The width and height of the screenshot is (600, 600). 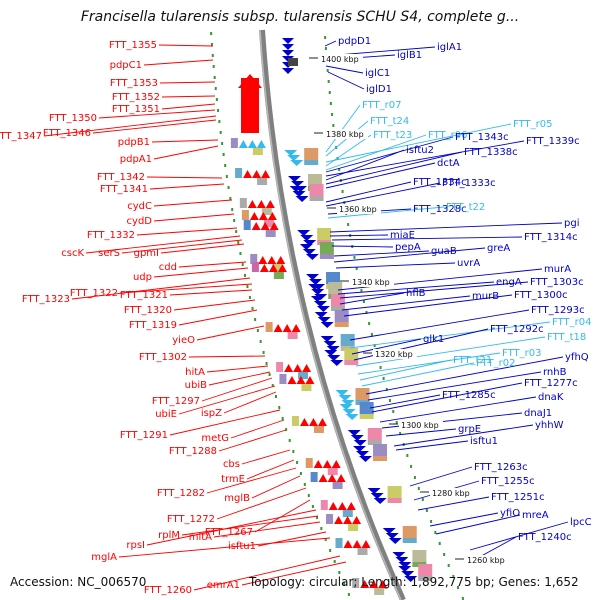 I want to click on gene-label-ubie: ubiE, so click(x=166, y=414).